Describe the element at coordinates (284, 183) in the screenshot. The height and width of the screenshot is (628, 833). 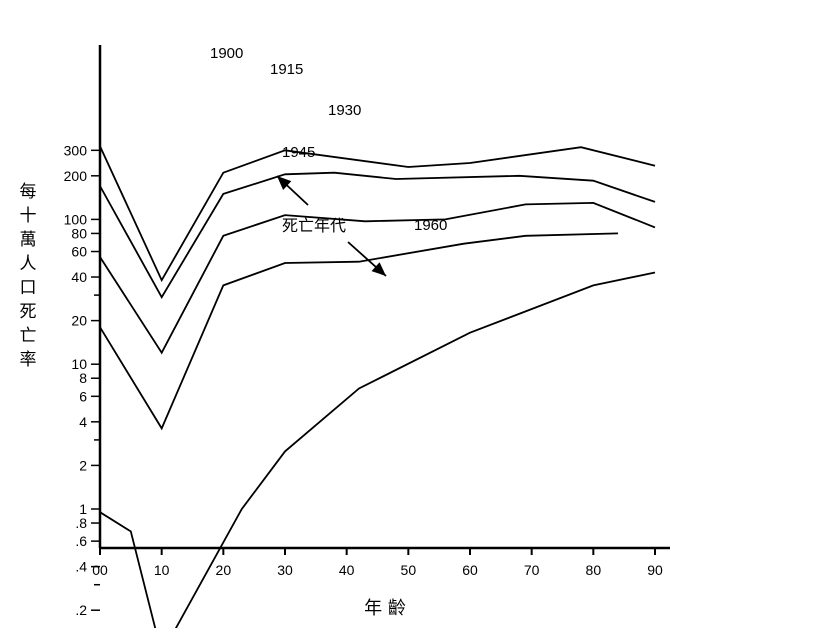
I see `annotation-arrow-1945-head` at that location.